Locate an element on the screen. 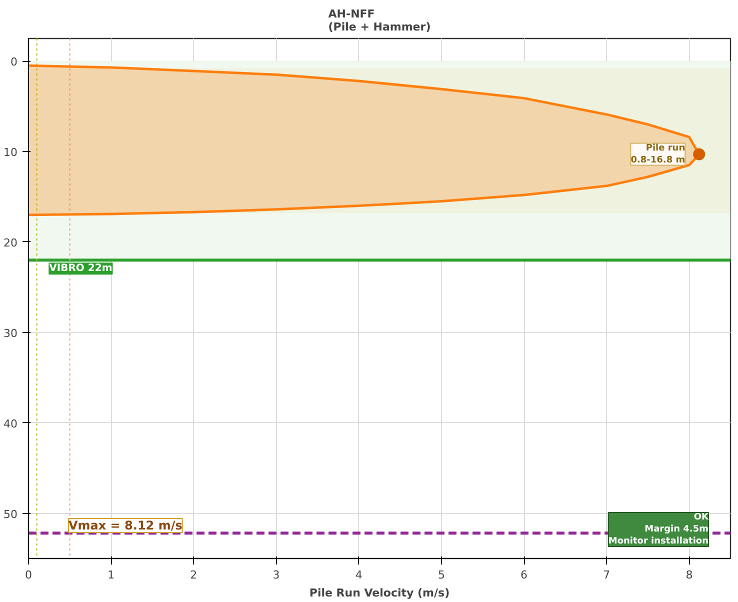 The height and width of the screenshot is (602, 738). ref-line-label: VIBRO 22m is located at coordinates (80, 268).